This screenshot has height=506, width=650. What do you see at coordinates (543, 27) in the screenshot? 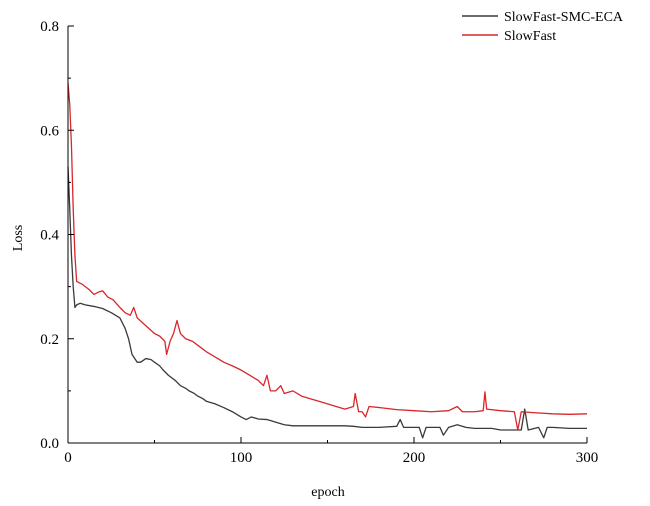
I see `legend: SlowFast-SMC-ECA SlowFast` at bounding box center [543, 27].